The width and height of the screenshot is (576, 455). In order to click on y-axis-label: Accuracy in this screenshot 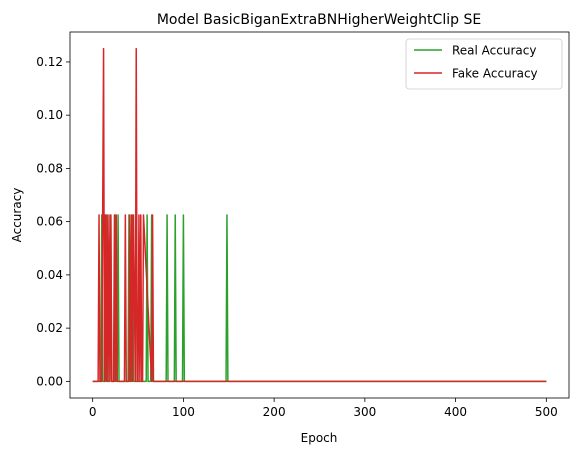, I will do `click(17, 215)`.